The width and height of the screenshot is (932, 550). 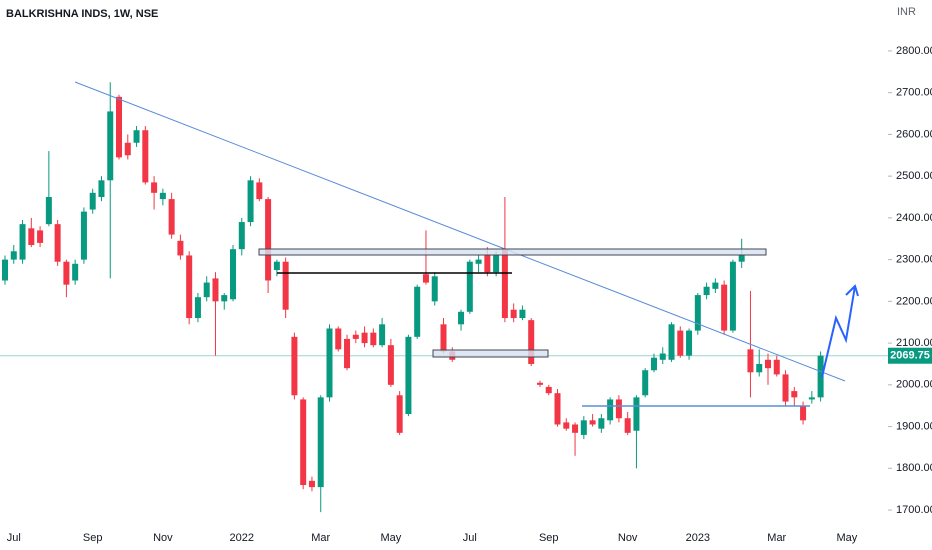 What do you see at coordinates (914, 343) in the screenshot?
I see `y-tick-label: 2100.00` at bounding box center [914, 343].